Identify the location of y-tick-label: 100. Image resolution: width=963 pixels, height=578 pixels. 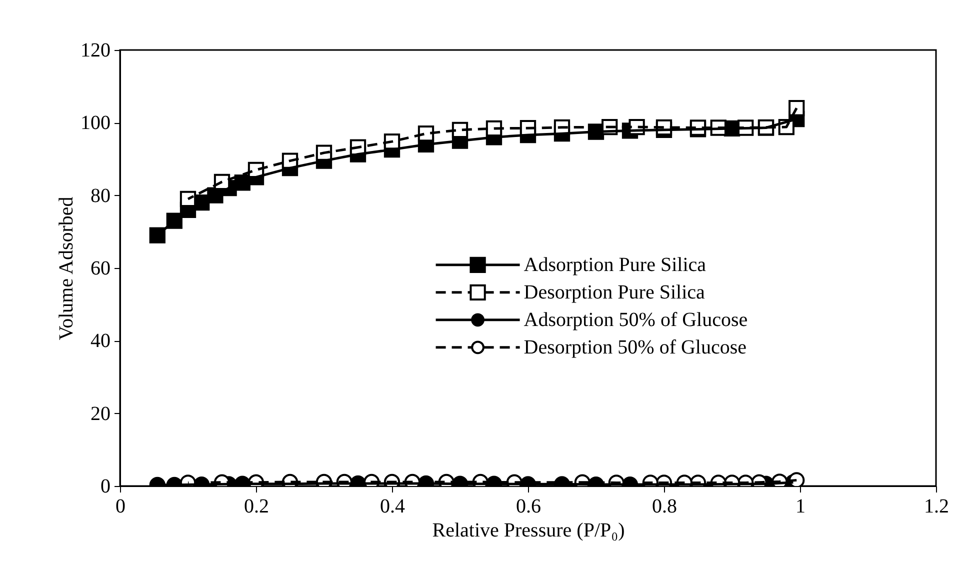
(95, 123).